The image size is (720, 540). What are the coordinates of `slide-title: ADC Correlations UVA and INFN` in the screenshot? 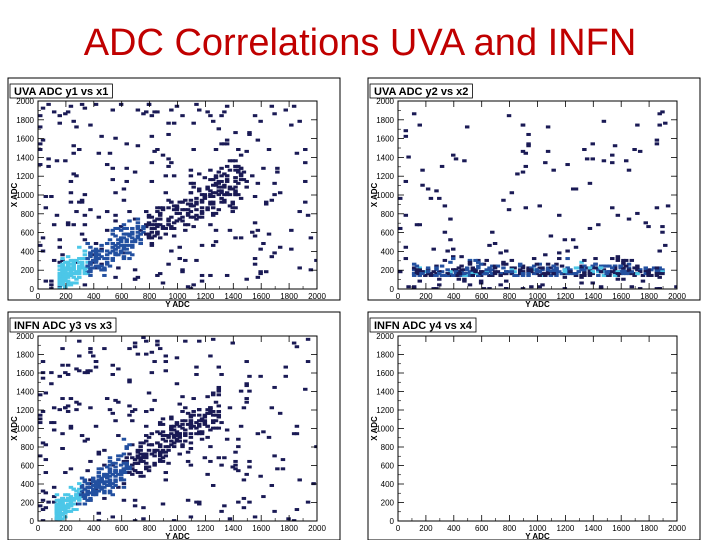 It's located at (360, 43).